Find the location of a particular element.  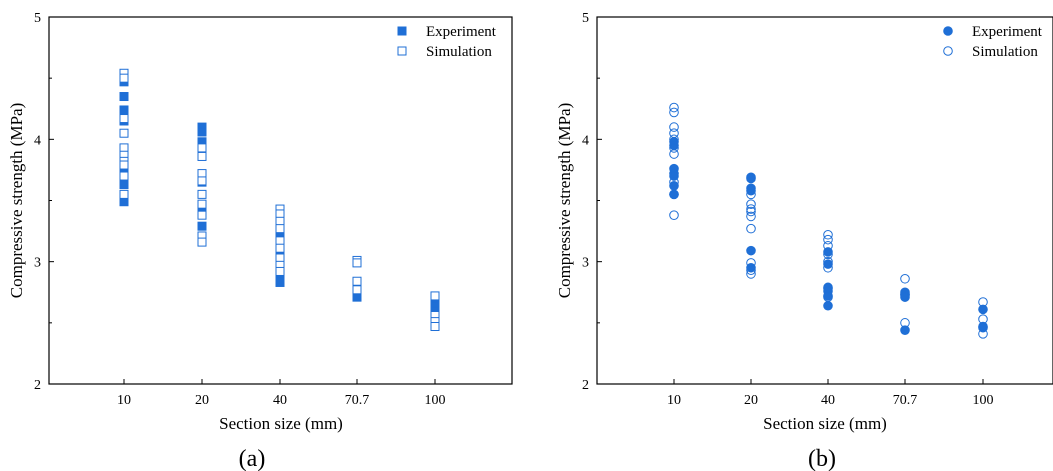

series-experiment is located at coordinates (828, 235).